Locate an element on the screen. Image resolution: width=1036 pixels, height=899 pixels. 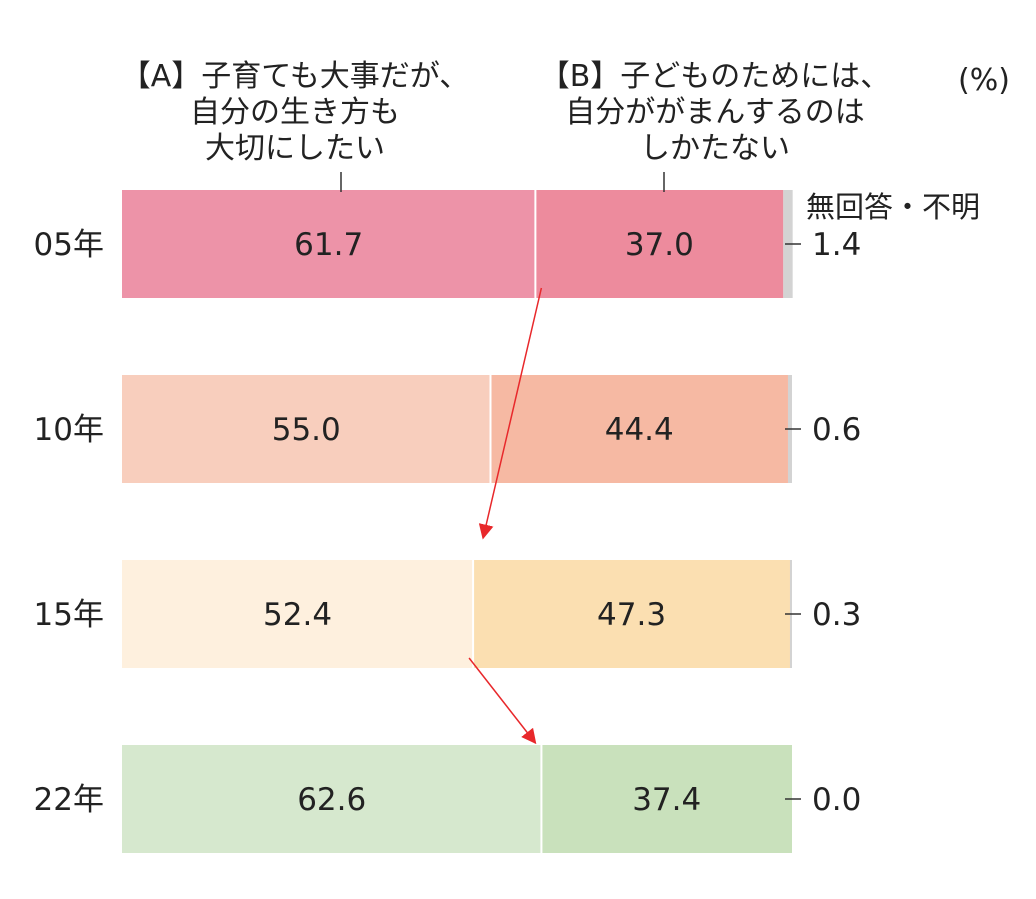
value-label-a-10: 55.0 is located at coordinates (306, 430).